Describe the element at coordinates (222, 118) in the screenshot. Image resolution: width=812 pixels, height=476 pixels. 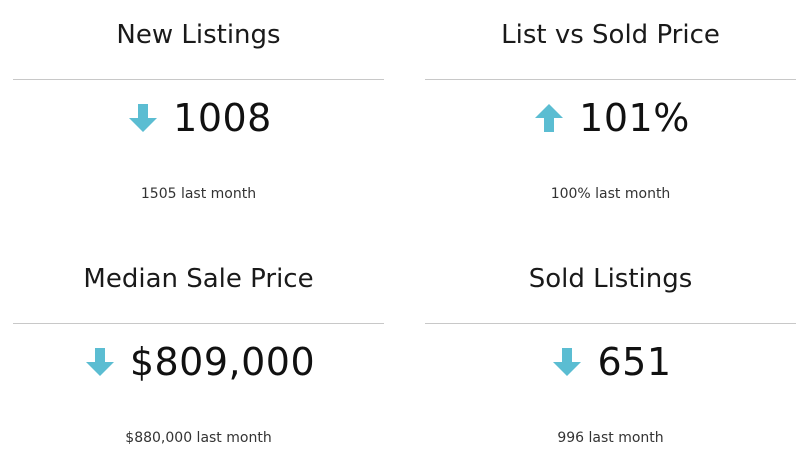
I see `metric-value: 1008` at that location.